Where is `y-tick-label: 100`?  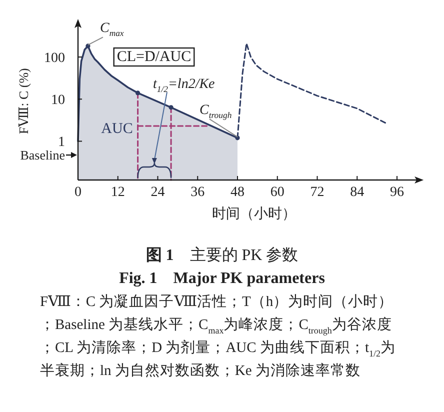 y-tick-label: 100 is located at coordinates (54, 58).